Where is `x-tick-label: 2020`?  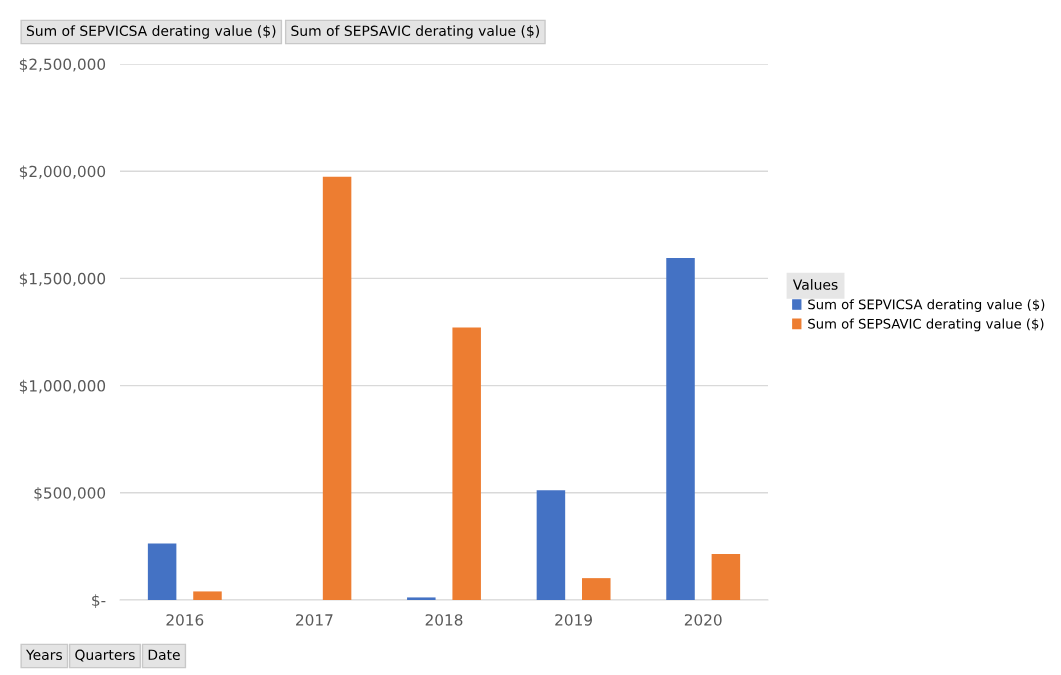
x-tick-label: 2020 is located at coordinates (703, 620).